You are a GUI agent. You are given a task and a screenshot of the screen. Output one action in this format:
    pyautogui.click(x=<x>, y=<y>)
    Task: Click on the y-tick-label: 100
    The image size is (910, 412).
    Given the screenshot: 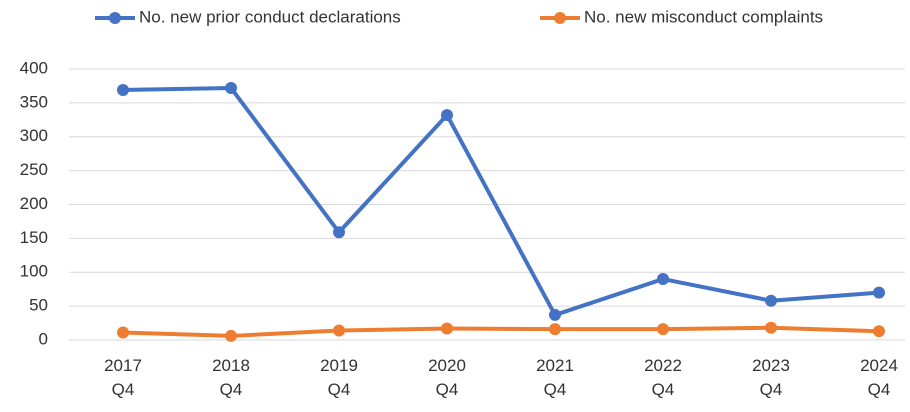 What is the action you would take?
    pyautogui.click(x=34, y=271)
    